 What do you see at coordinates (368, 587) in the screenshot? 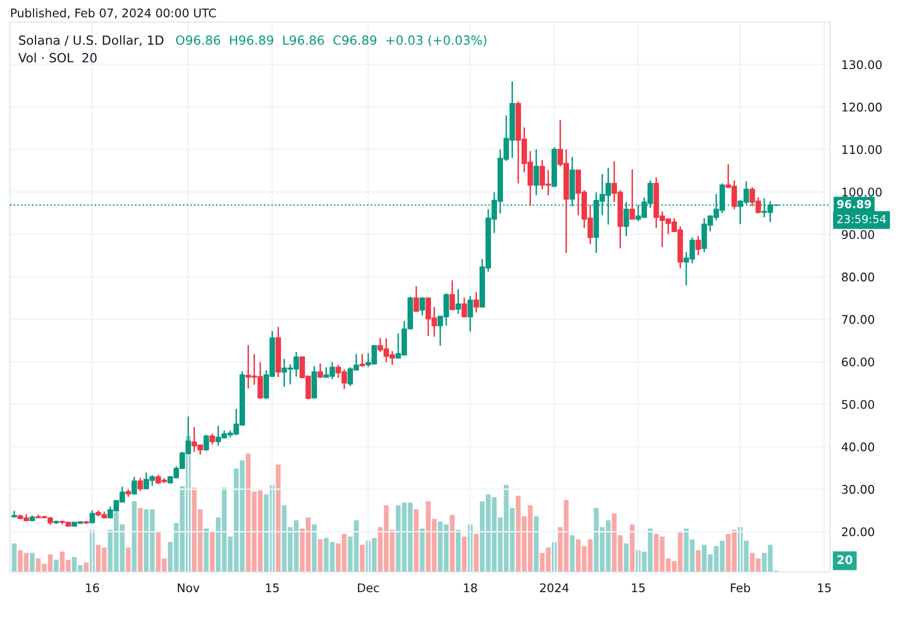
I see `x-tick-label: Dec` at bounding box center [368, 587].